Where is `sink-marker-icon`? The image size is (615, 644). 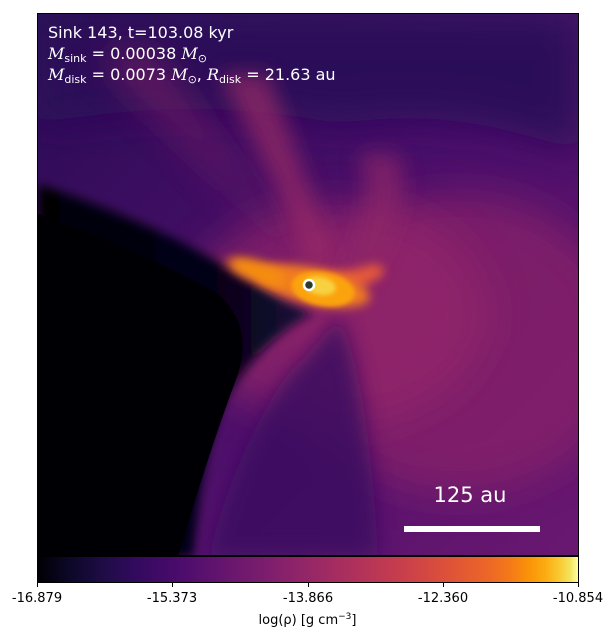
sink-marker-icon is located at coordinates (309, 285).